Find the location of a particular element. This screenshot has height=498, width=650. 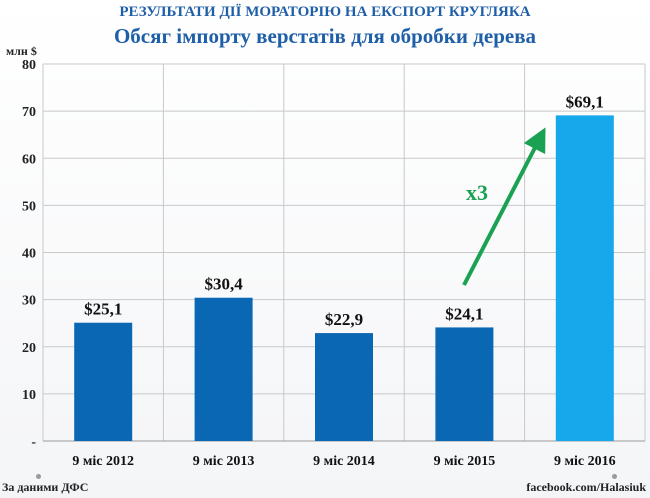

bar-value-label: $22,9 is located at coordinates (344, 319).